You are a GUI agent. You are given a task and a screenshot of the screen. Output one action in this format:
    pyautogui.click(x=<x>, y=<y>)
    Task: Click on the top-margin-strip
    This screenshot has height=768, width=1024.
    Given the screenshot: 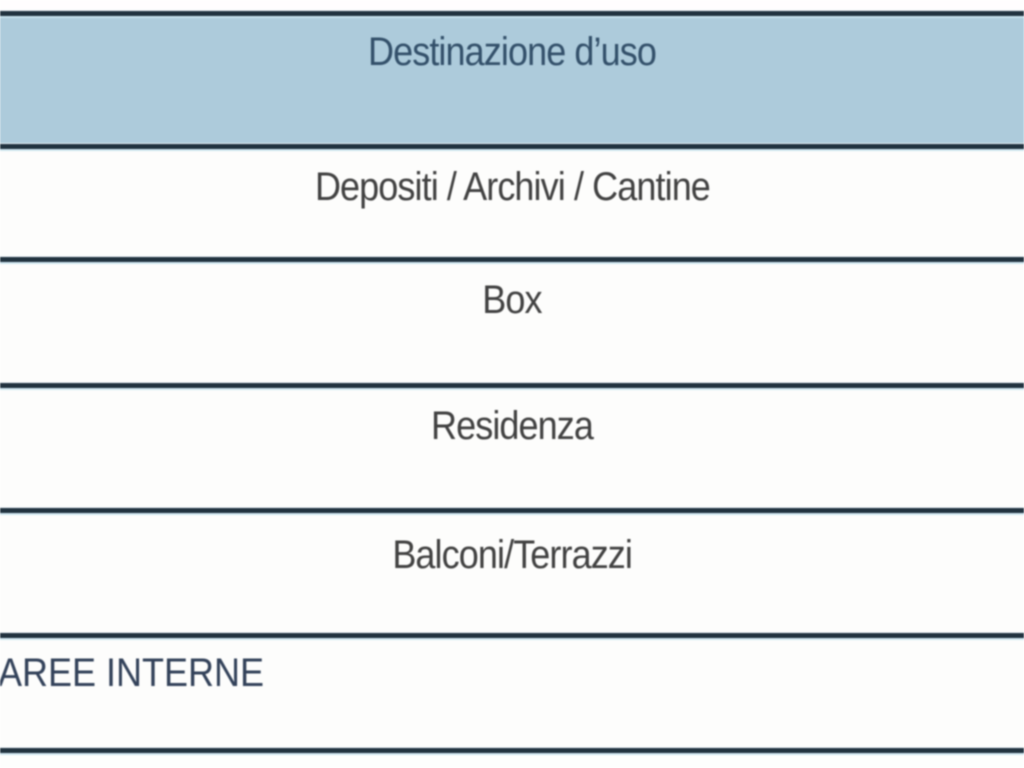 What is the action you would take?
    pyautogui.click(x=512, y=5)
    